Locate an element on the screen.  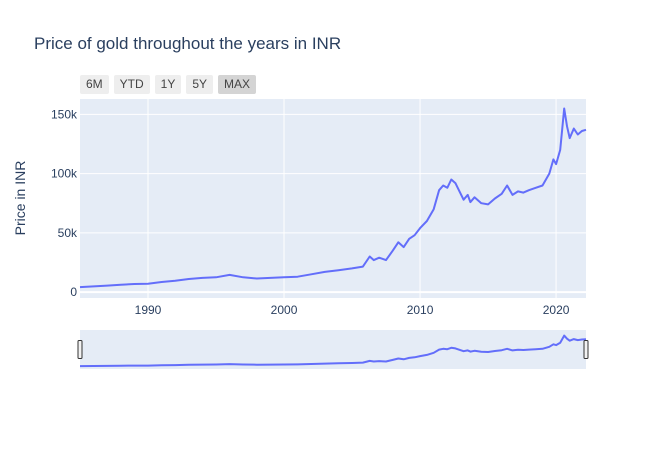
range-button-1y: 1Y is located at coordinates (168, 84).